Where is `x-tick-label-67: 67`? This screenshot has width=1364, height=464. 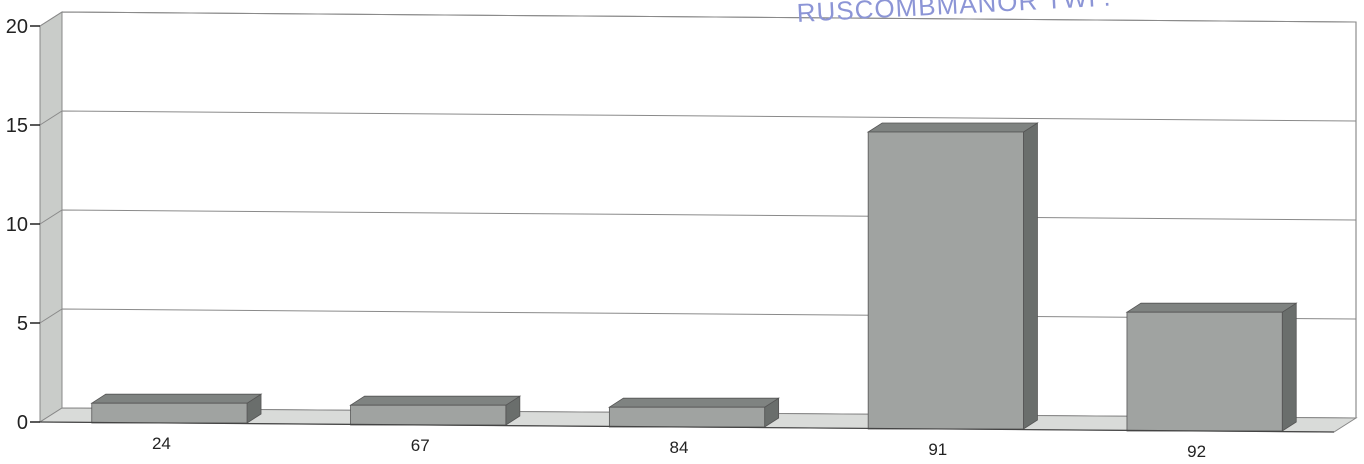
x-tick-label-67: 67 is located at coordinates (420, 445).